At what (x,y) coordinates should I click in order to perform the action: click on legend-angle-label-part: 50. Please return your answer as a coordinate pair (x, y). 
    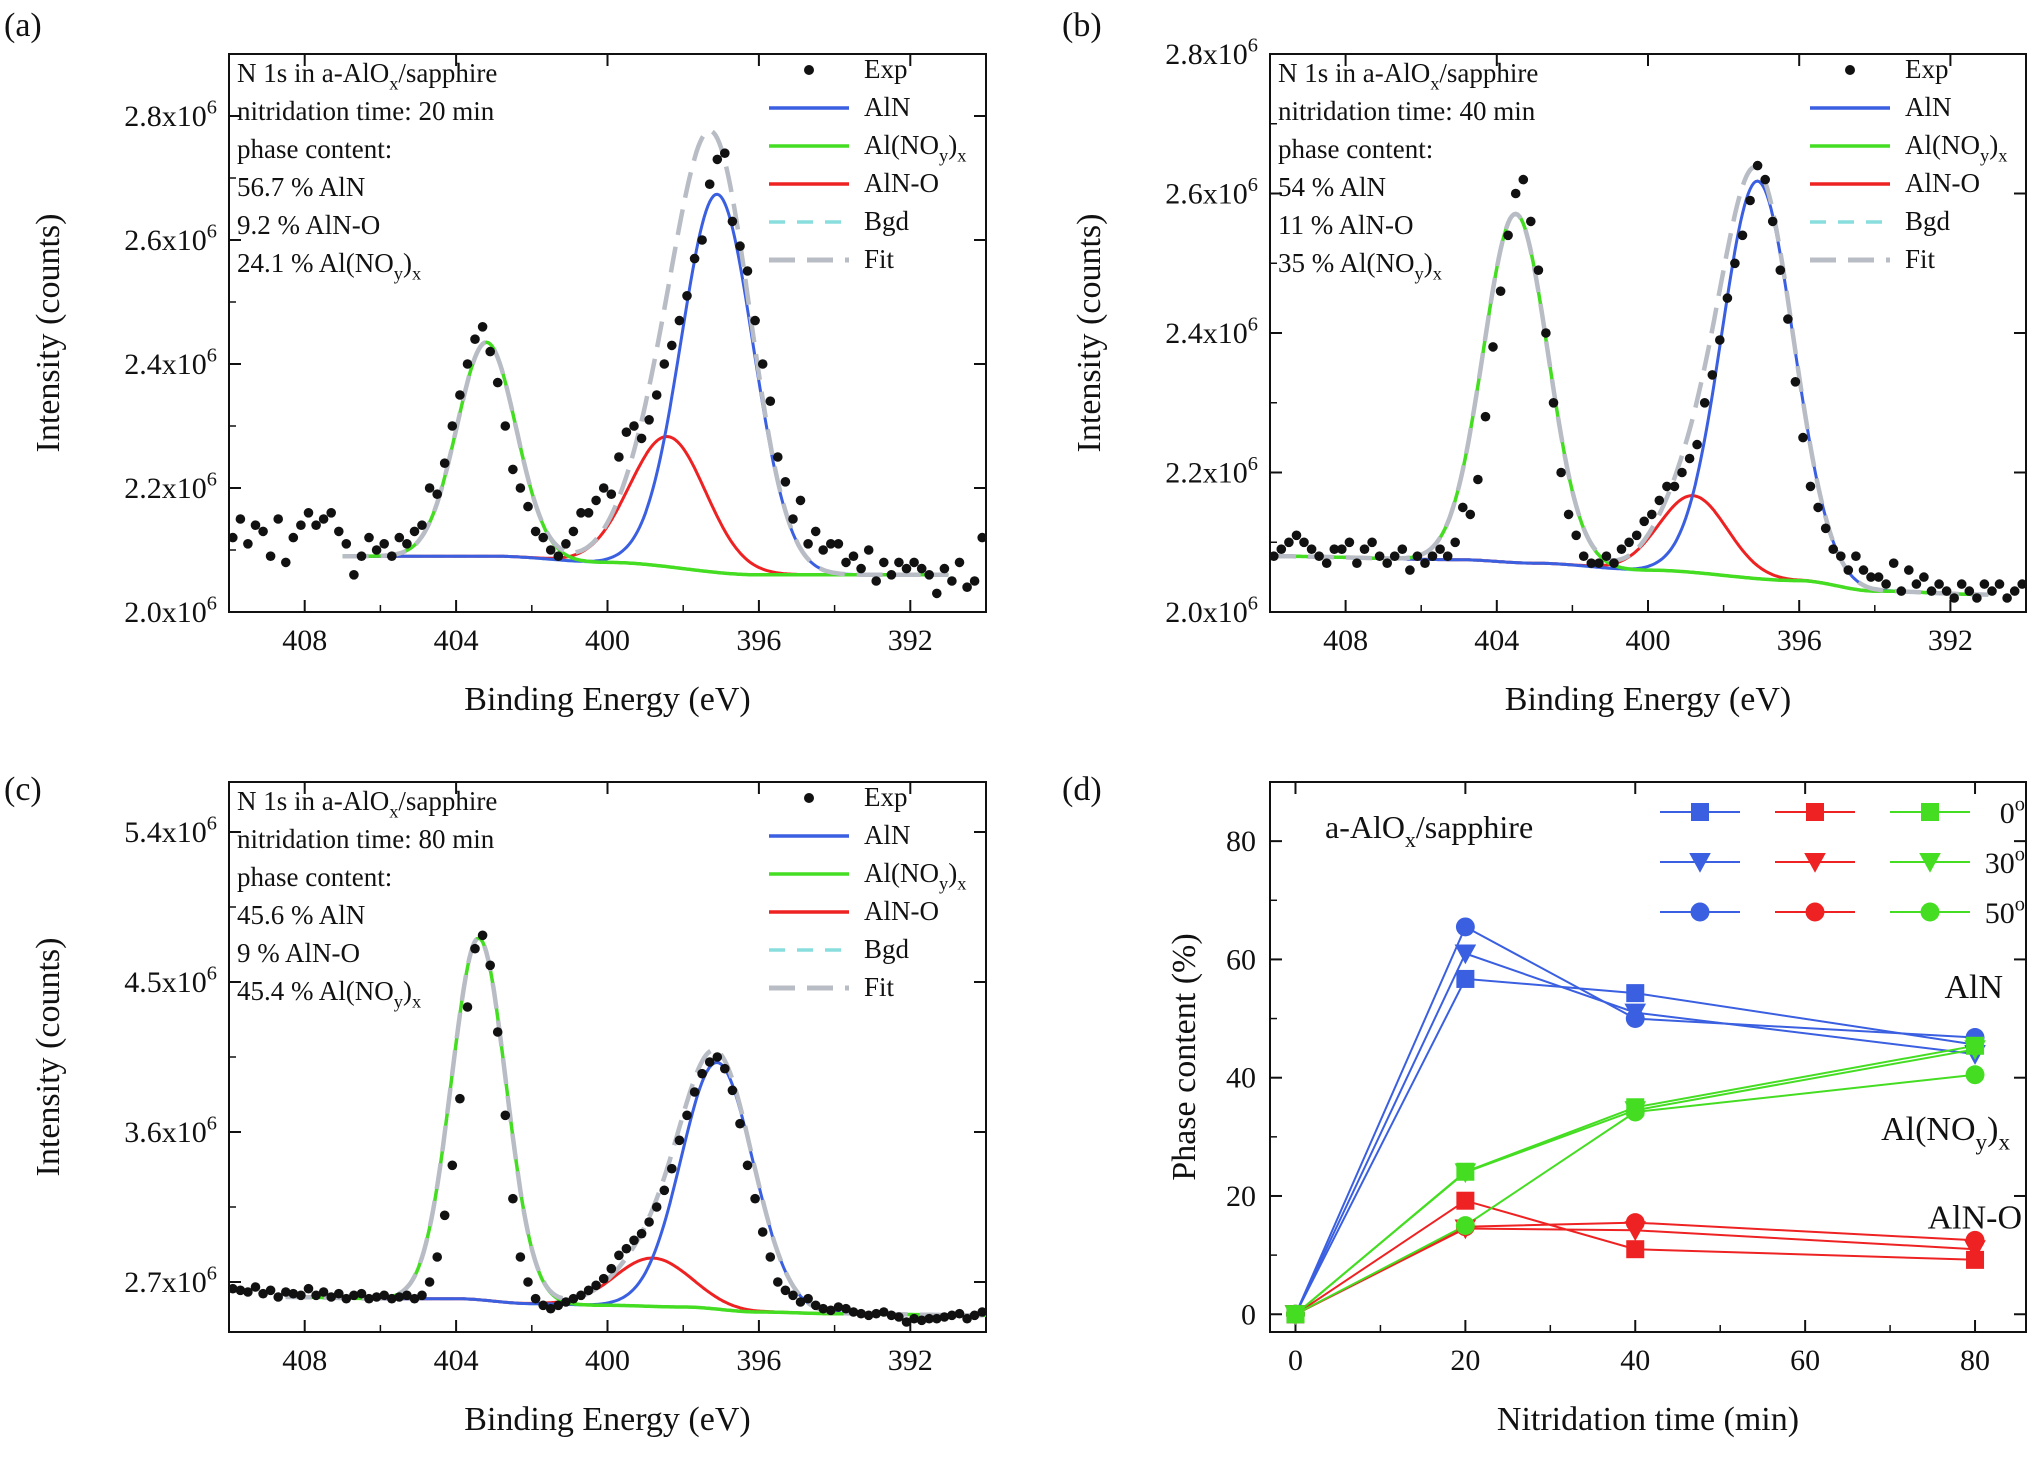
    Looking at the image, I should click on (2000, 913).